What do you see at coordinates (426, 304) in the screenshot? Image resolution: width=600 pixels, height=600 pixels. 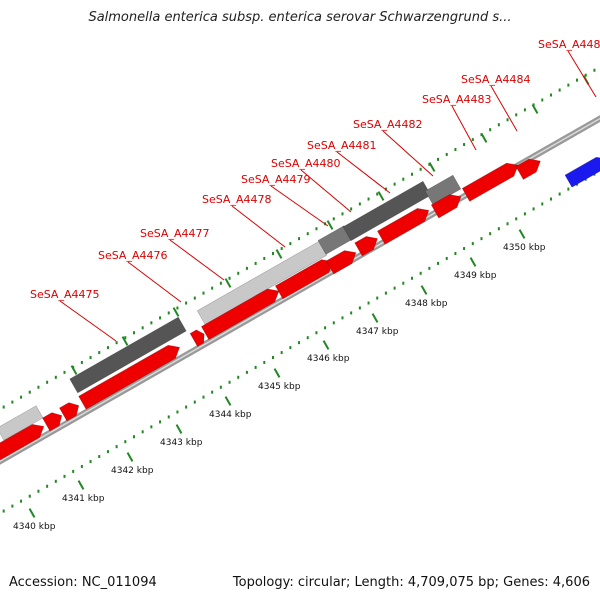 I see `kbp-tick-label: 4348 kbp` at bounding box center [426, 304].